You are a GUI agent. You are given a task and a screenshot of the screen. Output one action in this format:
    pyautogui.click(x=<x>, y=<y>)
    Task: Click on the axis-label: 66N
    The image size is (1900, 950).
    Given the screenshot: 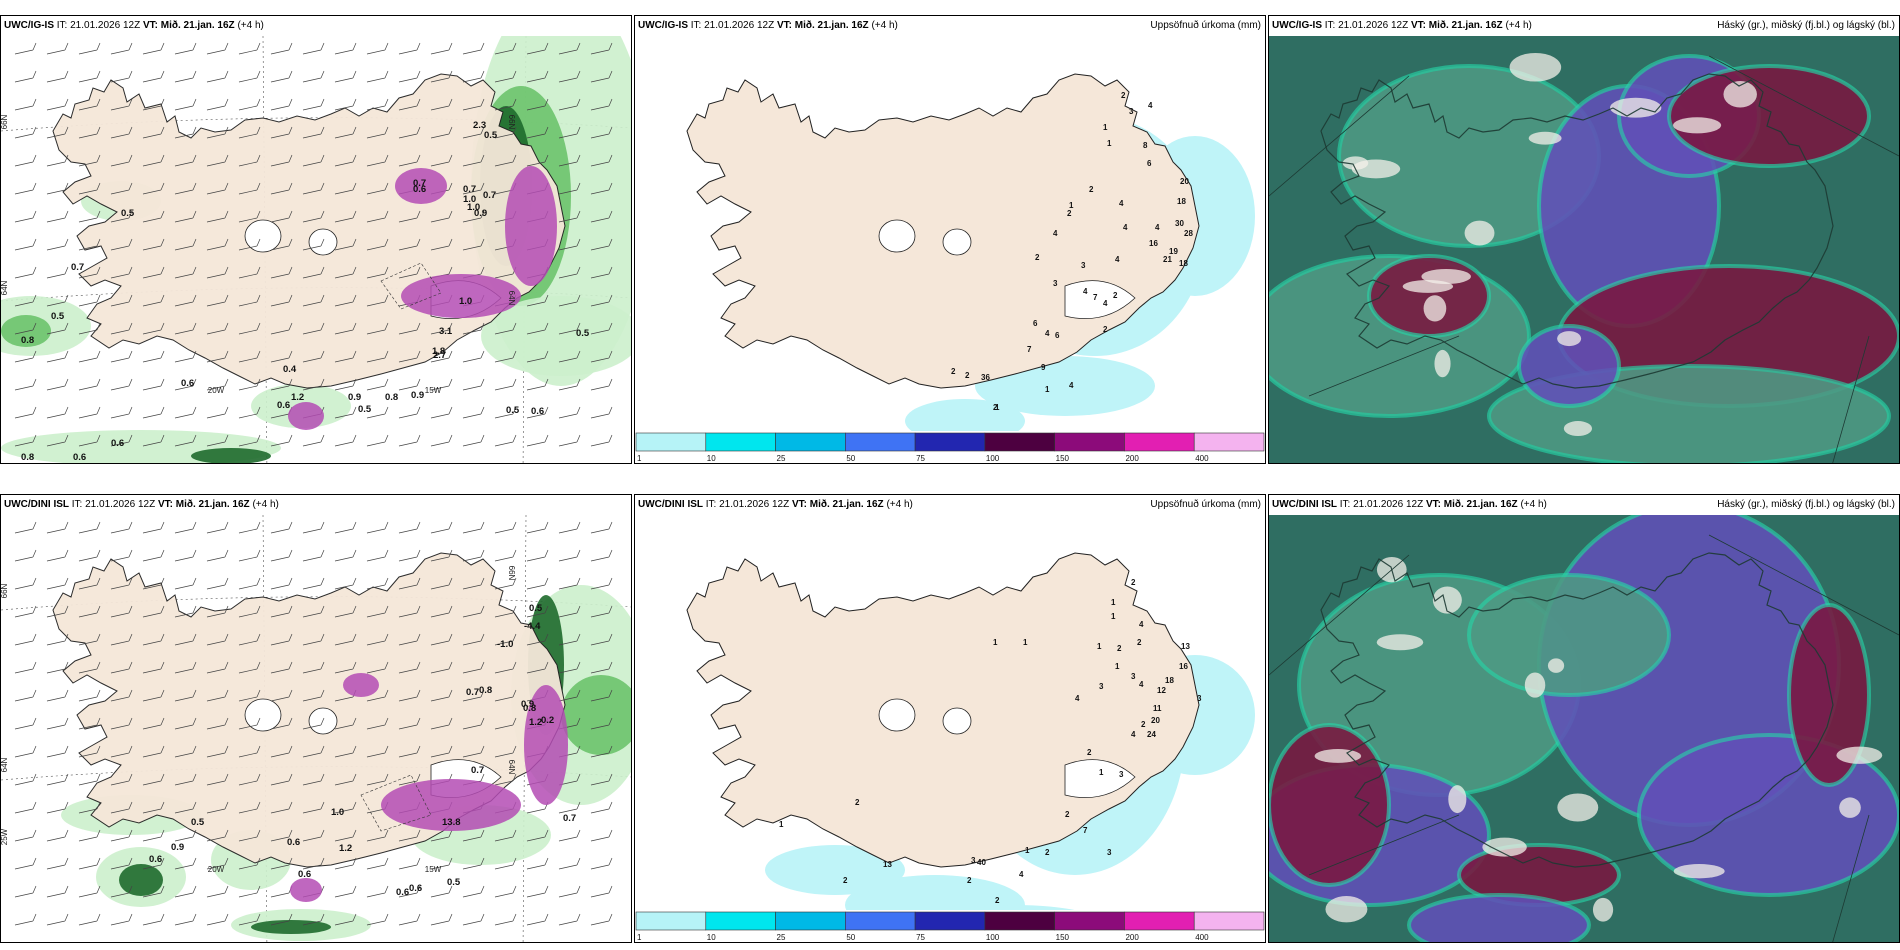 What is the action you would take?
    pyautogui.click(x=511, y=573)
    